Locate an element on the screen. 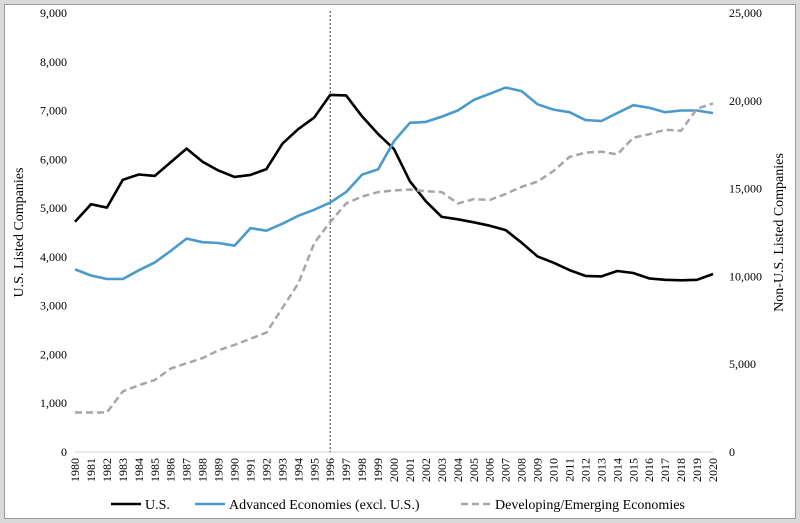 The image size is (800, 523). left-tick-label: 2,000 is located at coordinates (53, 354).